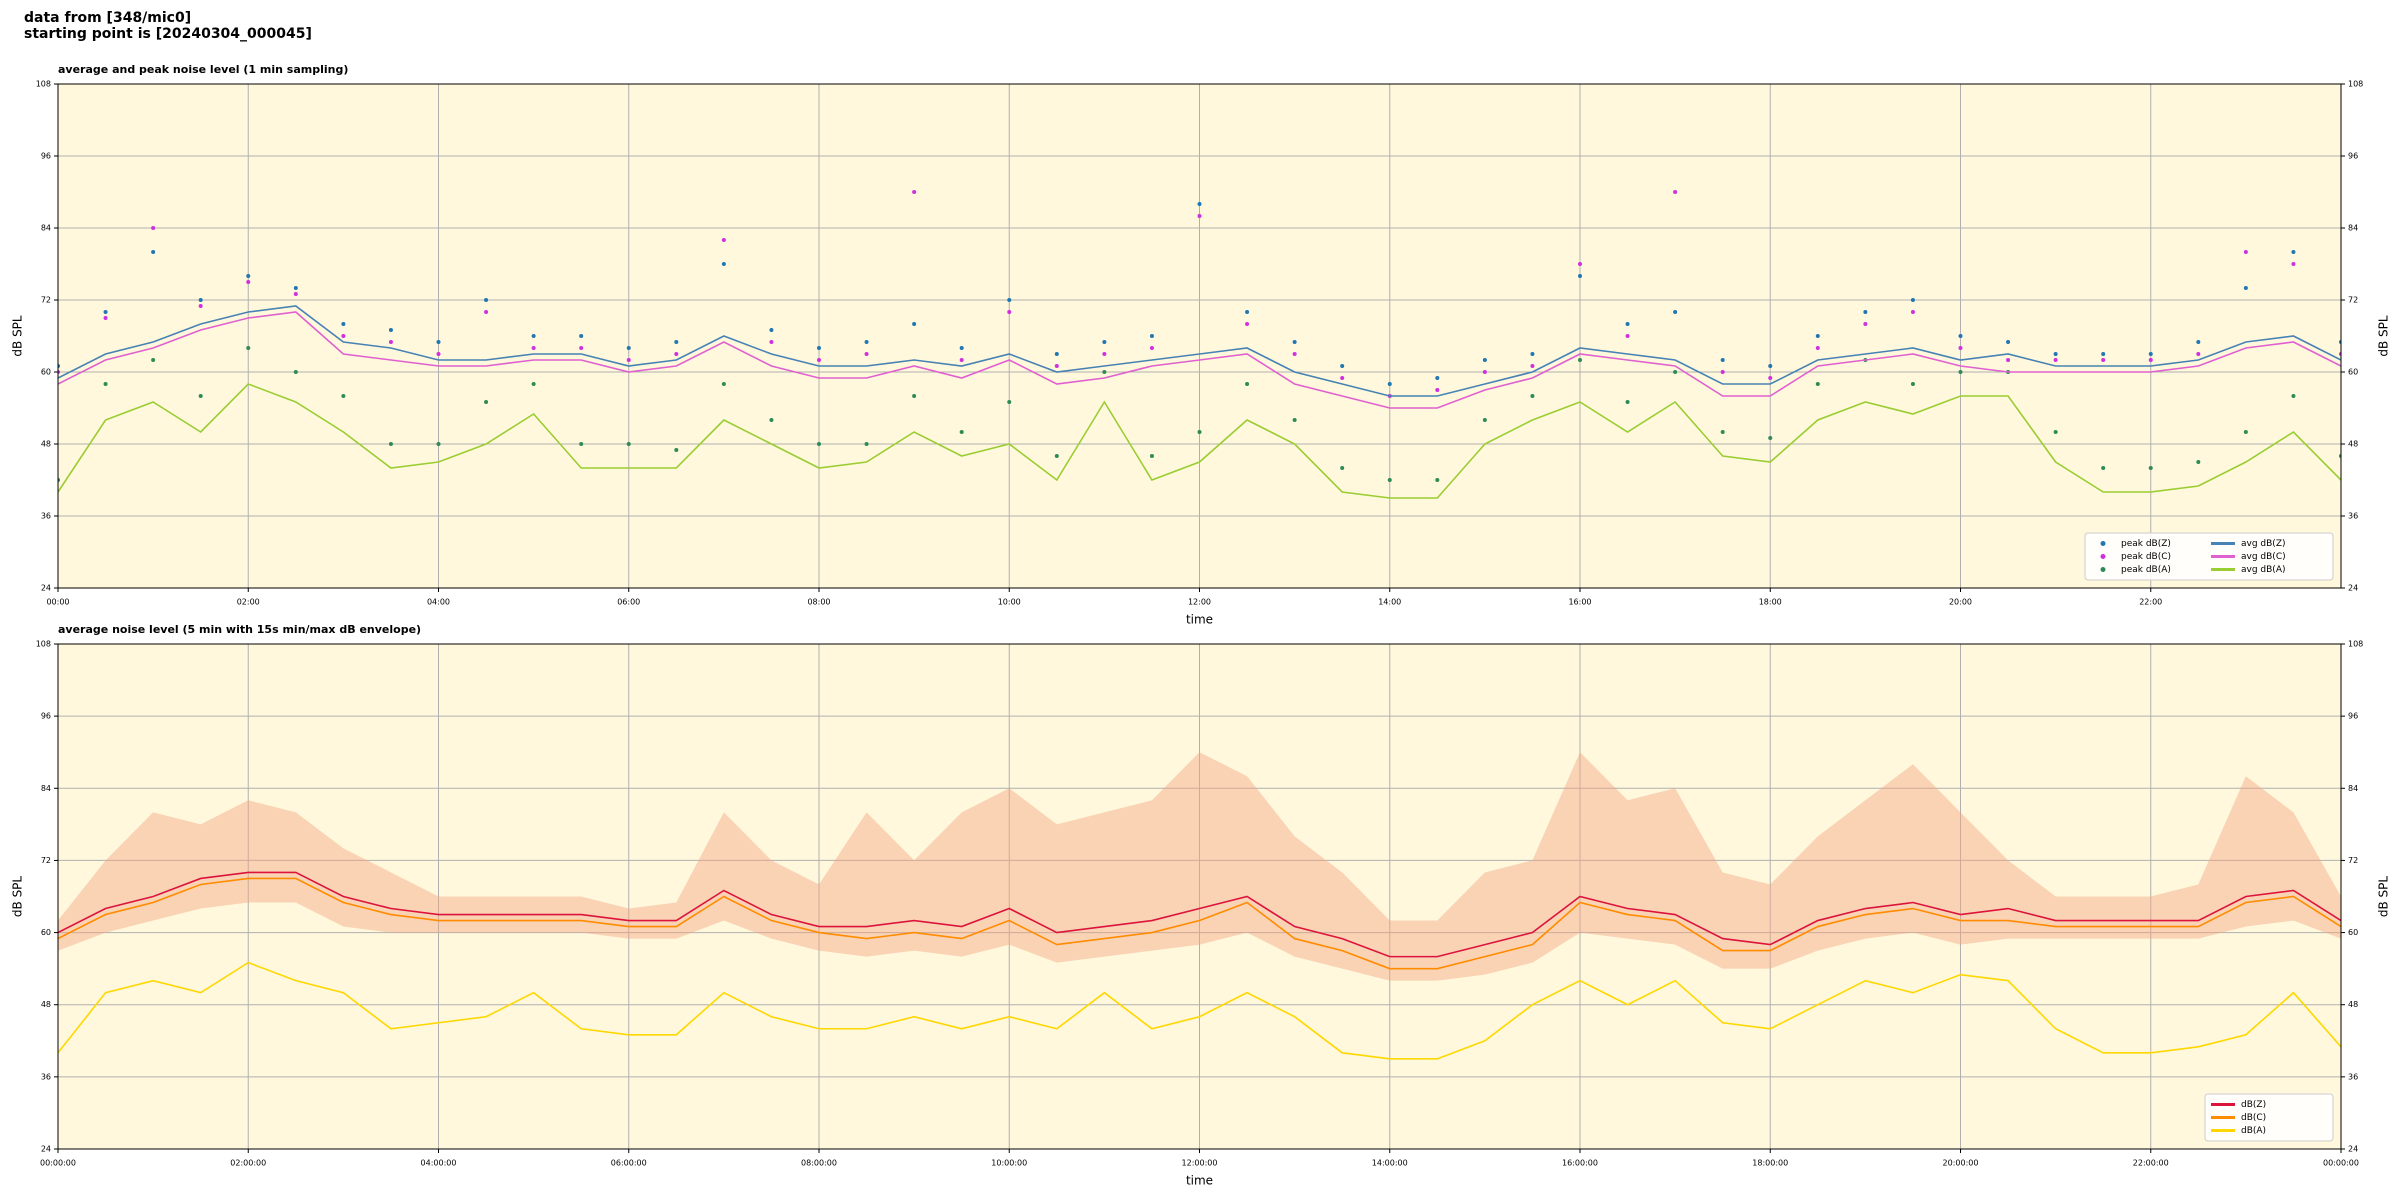 This screenshot has height=1200, width=2400. What do you see at coordinates (628, 602) in the screenshot?
I see `x-tick-label: 06:00` at bounding box center [628, 602].